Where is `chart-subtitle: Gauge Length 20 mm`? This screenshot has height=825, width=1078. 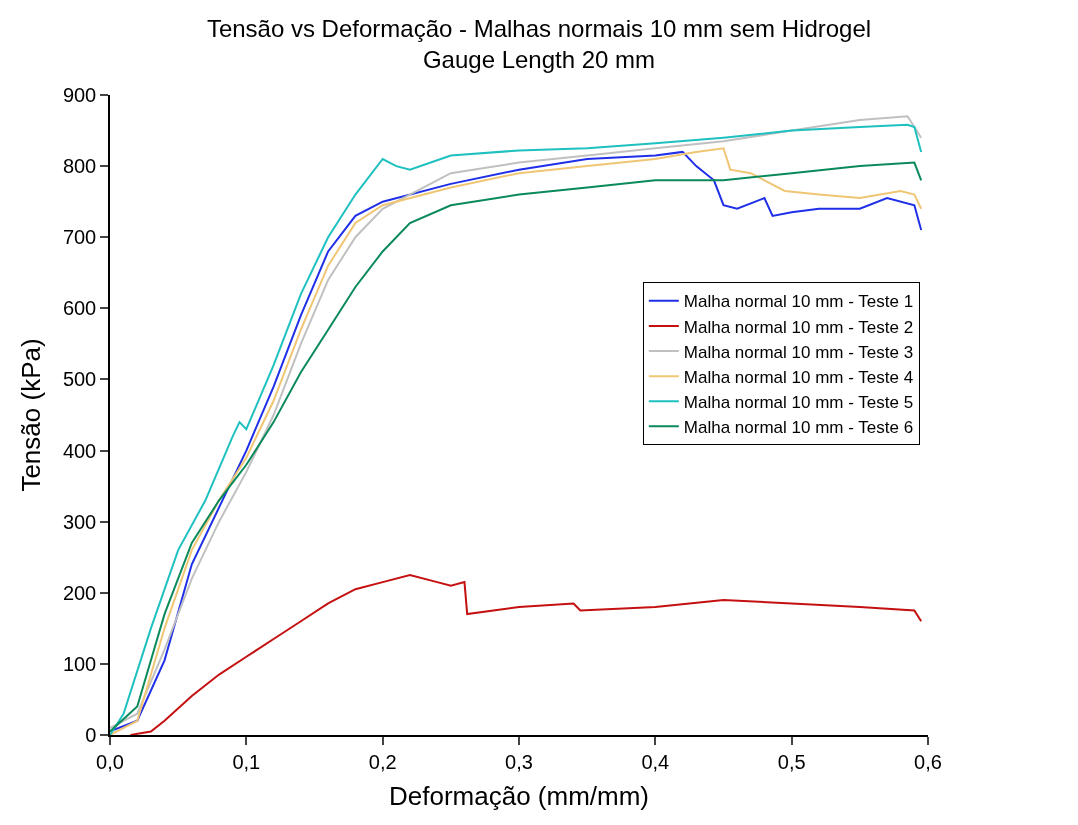 chart-subtitle: Gauge Length 20 mm is located at coordinates (539, 60).